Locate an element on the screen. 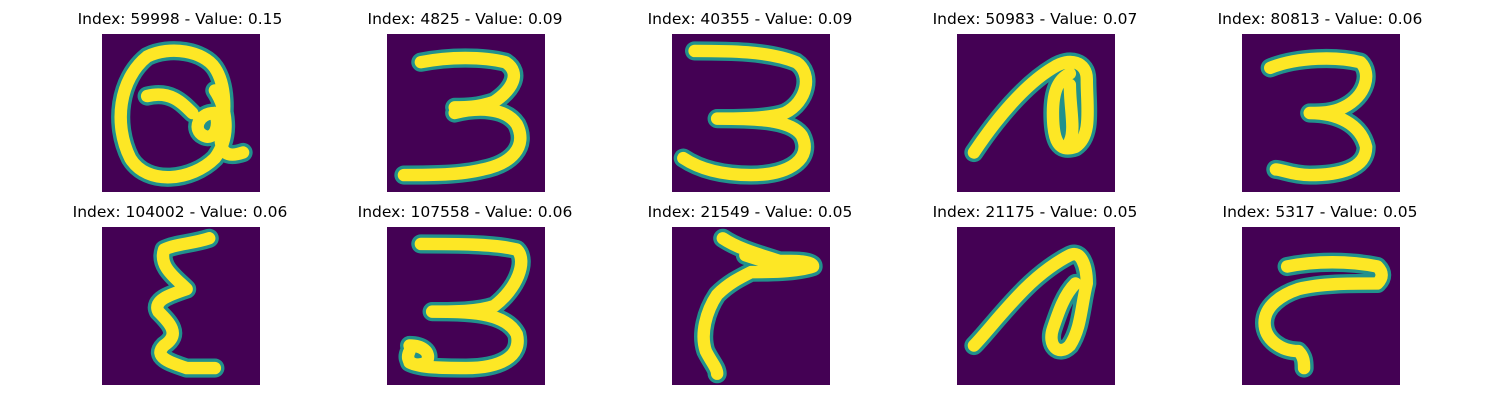 The image size is (1500, 400). image-panel-4: Index: 50983 - Value: 0.07 is located at coordinates (1035, 96).